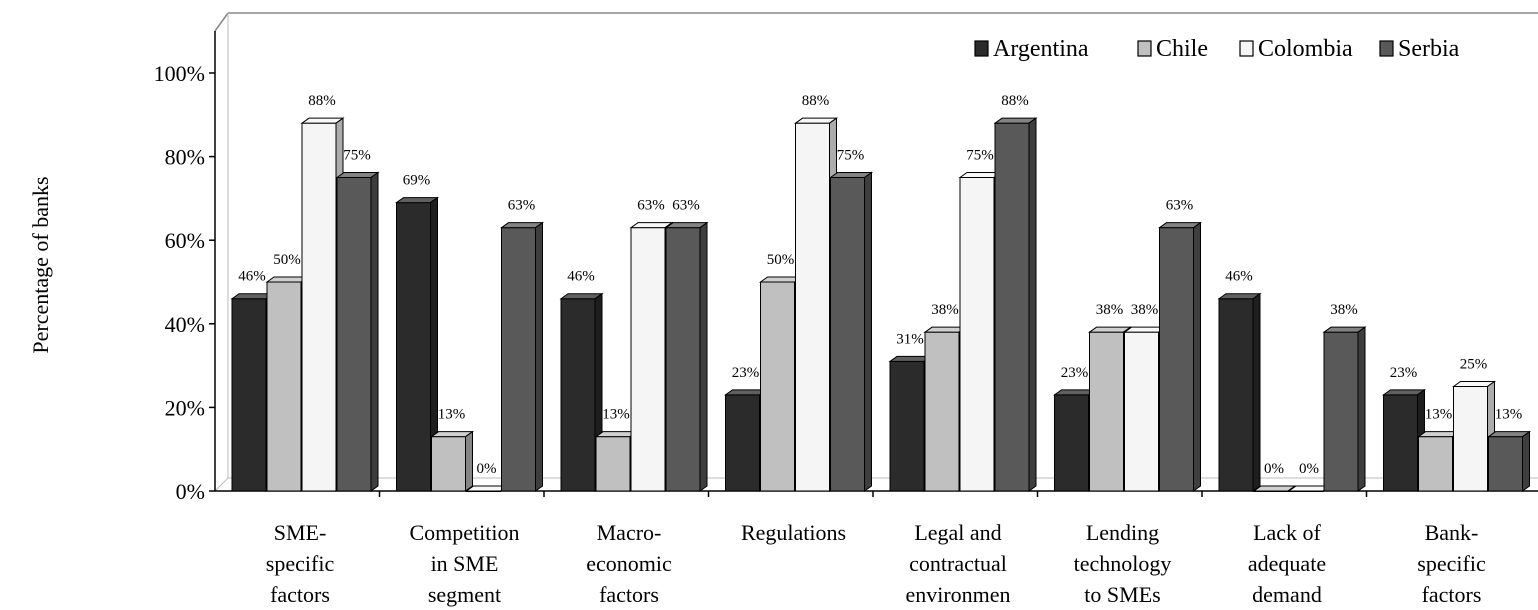  What do you see at coordinates (1429, 49) in the screenshot?
I see `legend-label: Serbia` at bounding box center [1429, 49].